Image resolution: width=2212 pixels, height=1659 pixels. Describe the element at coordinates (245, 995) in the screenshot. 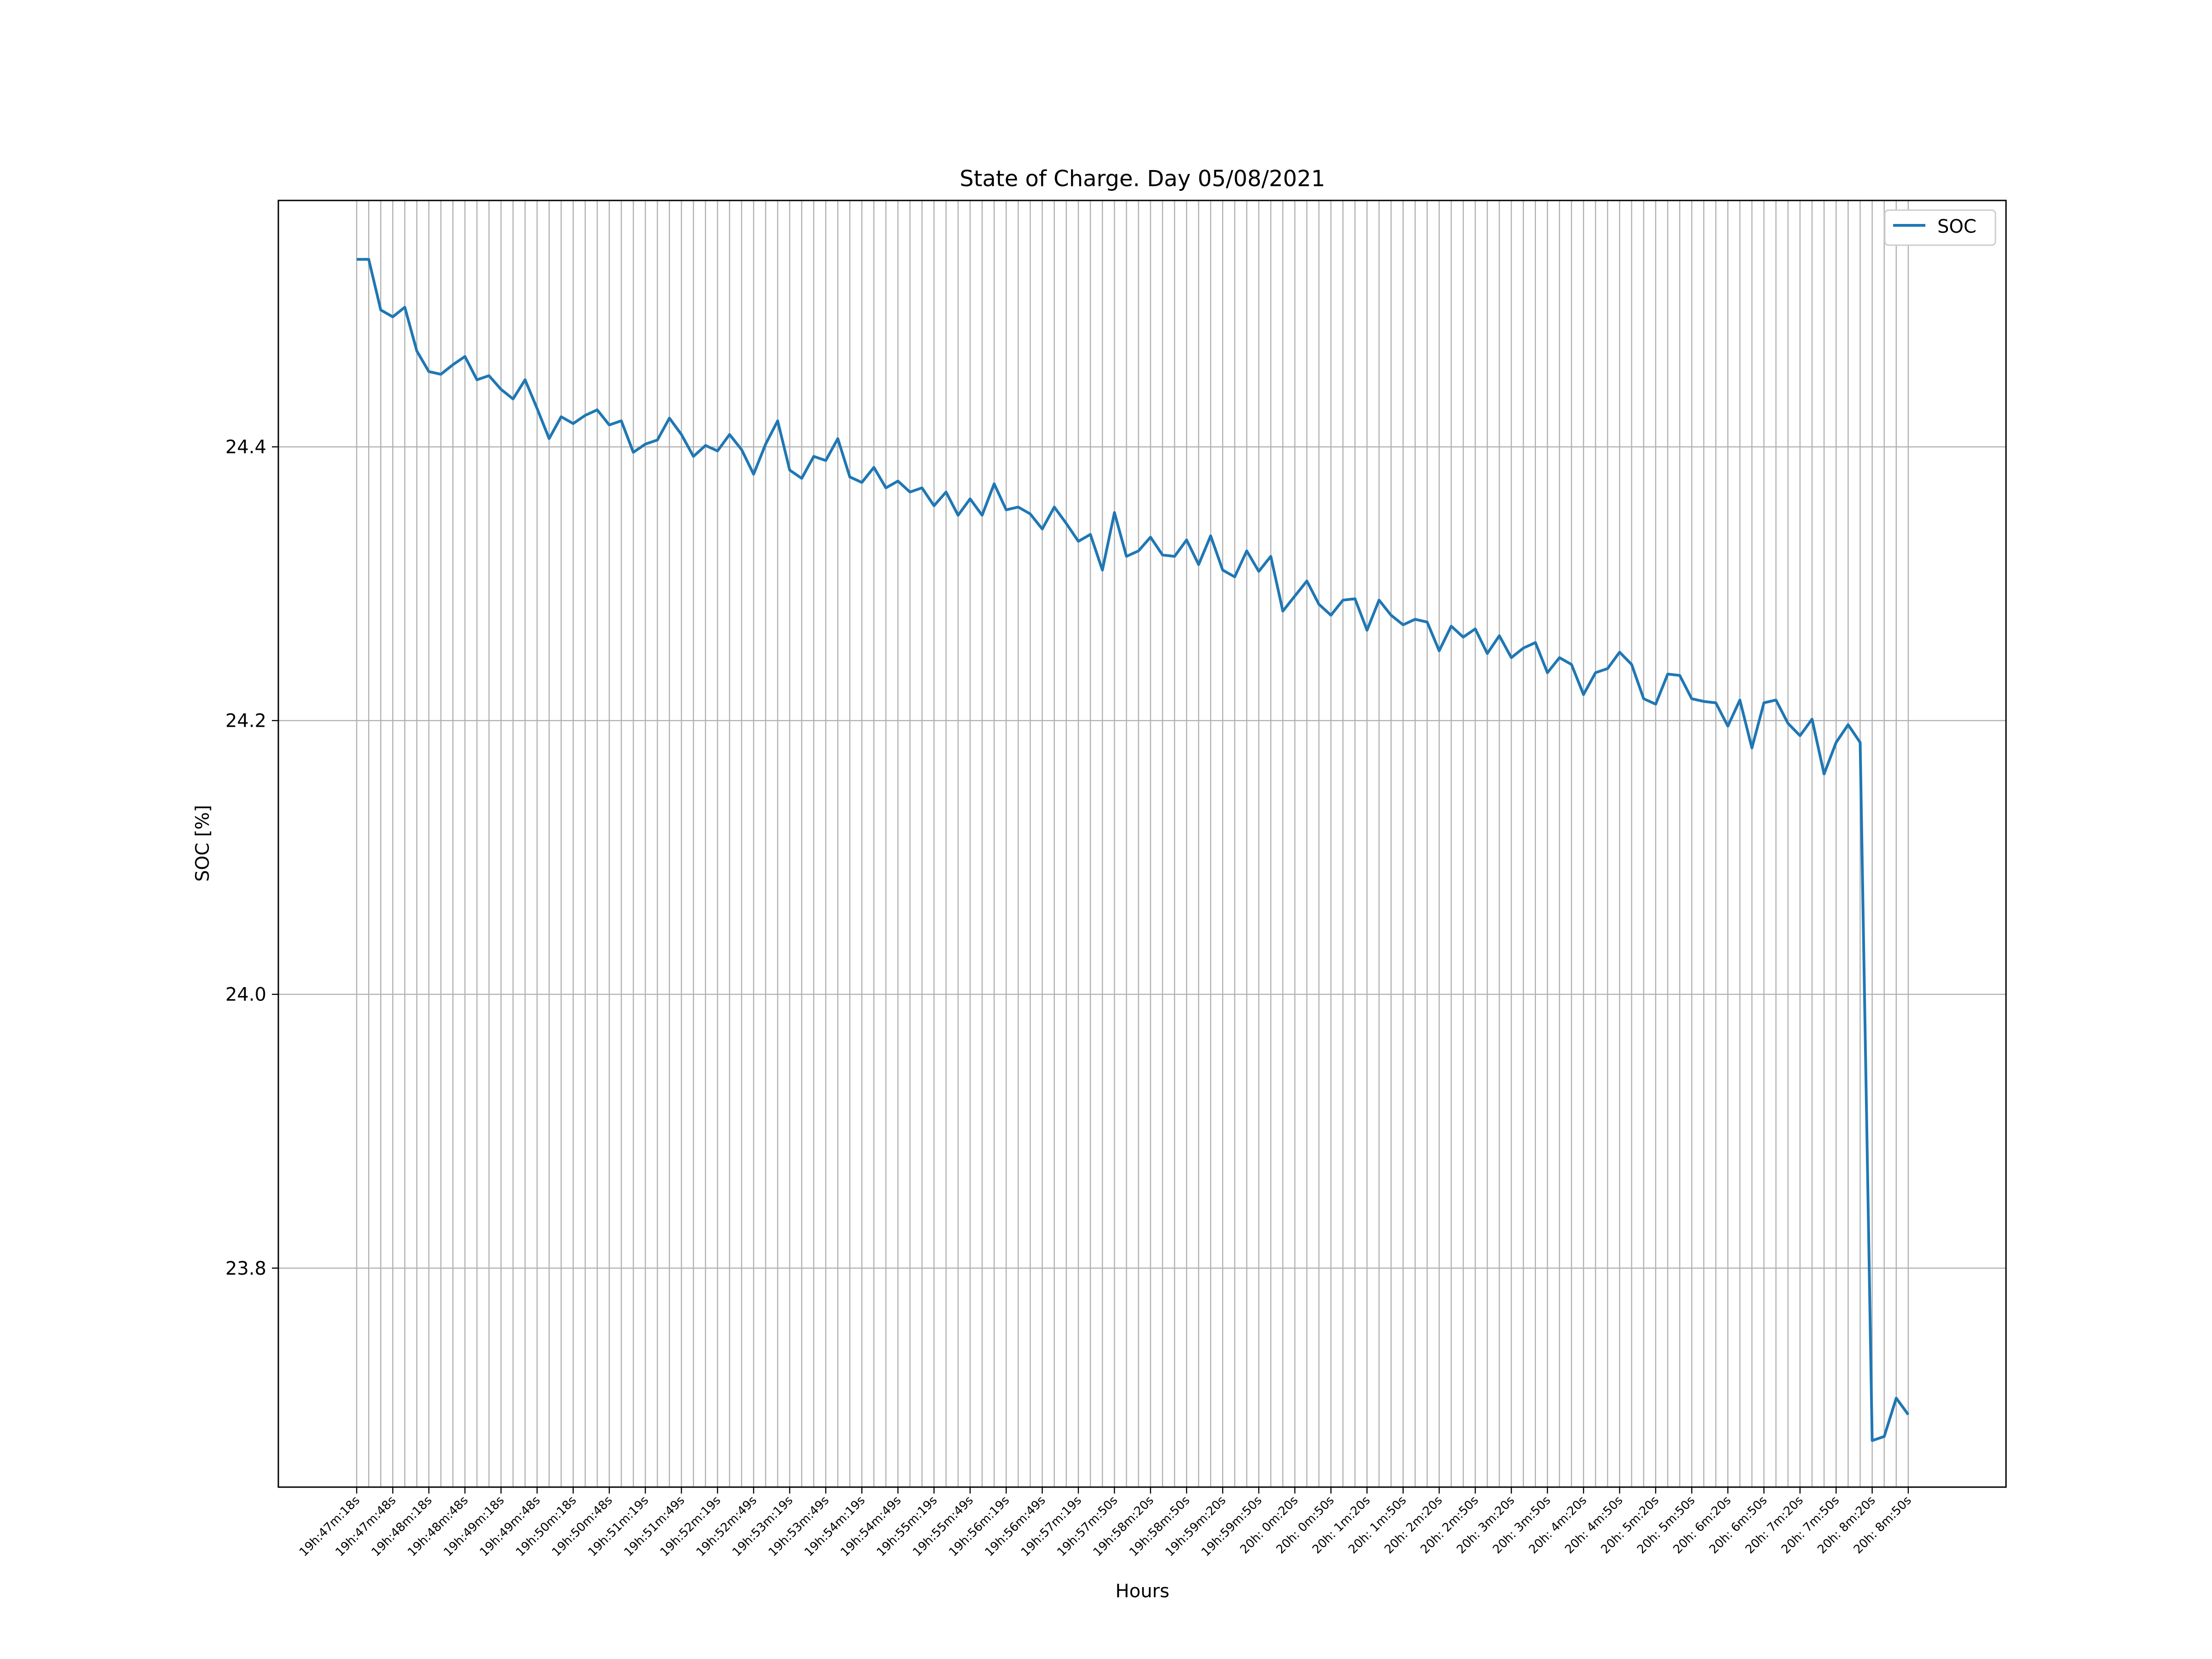

I see `y-tick-label: 24.0` at that location.